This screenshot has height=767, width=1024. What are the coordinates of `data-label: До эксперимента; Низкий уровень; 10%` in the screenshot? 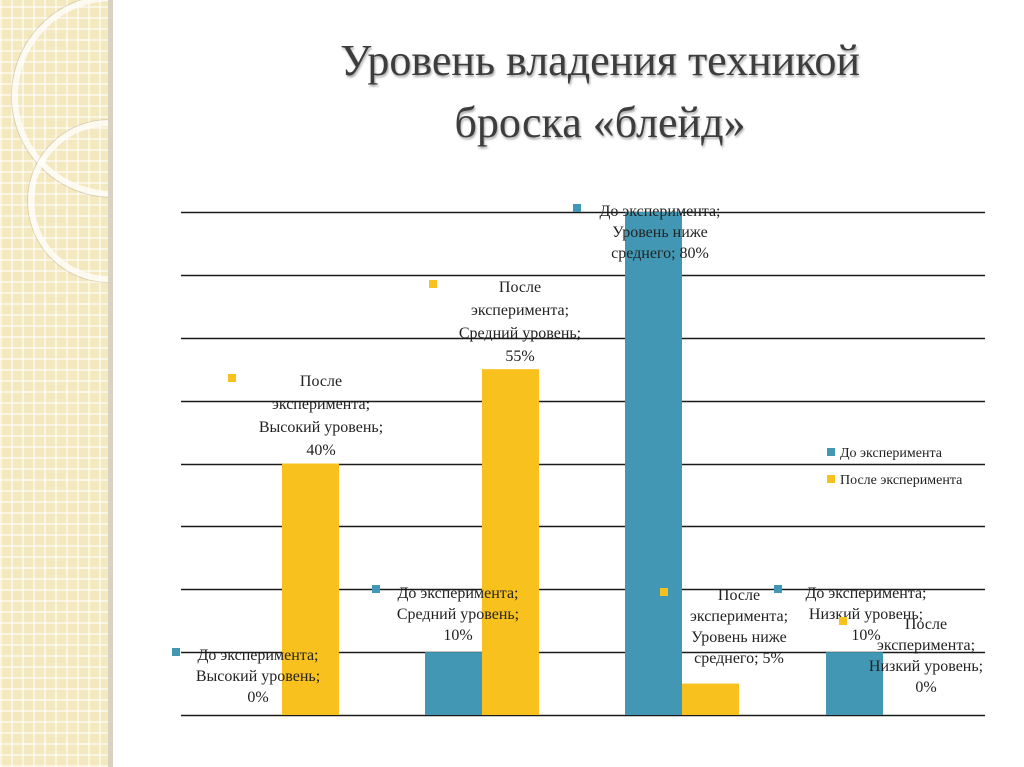 It's located at (865, 614).